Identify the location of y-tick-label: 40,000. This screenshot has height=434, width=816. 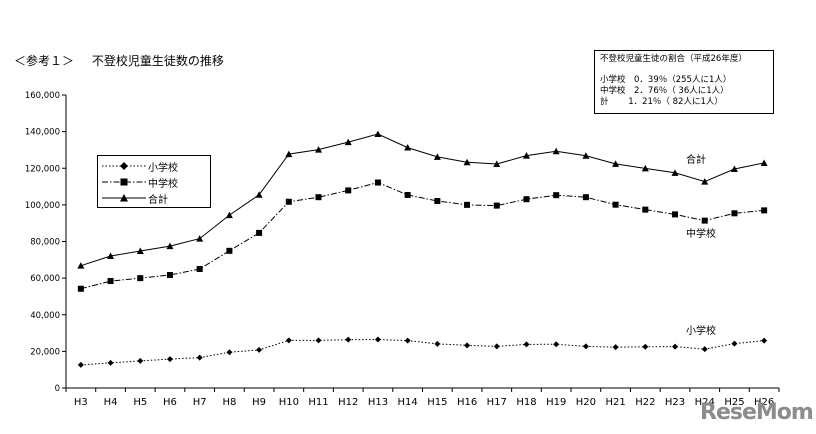
(45, 316).